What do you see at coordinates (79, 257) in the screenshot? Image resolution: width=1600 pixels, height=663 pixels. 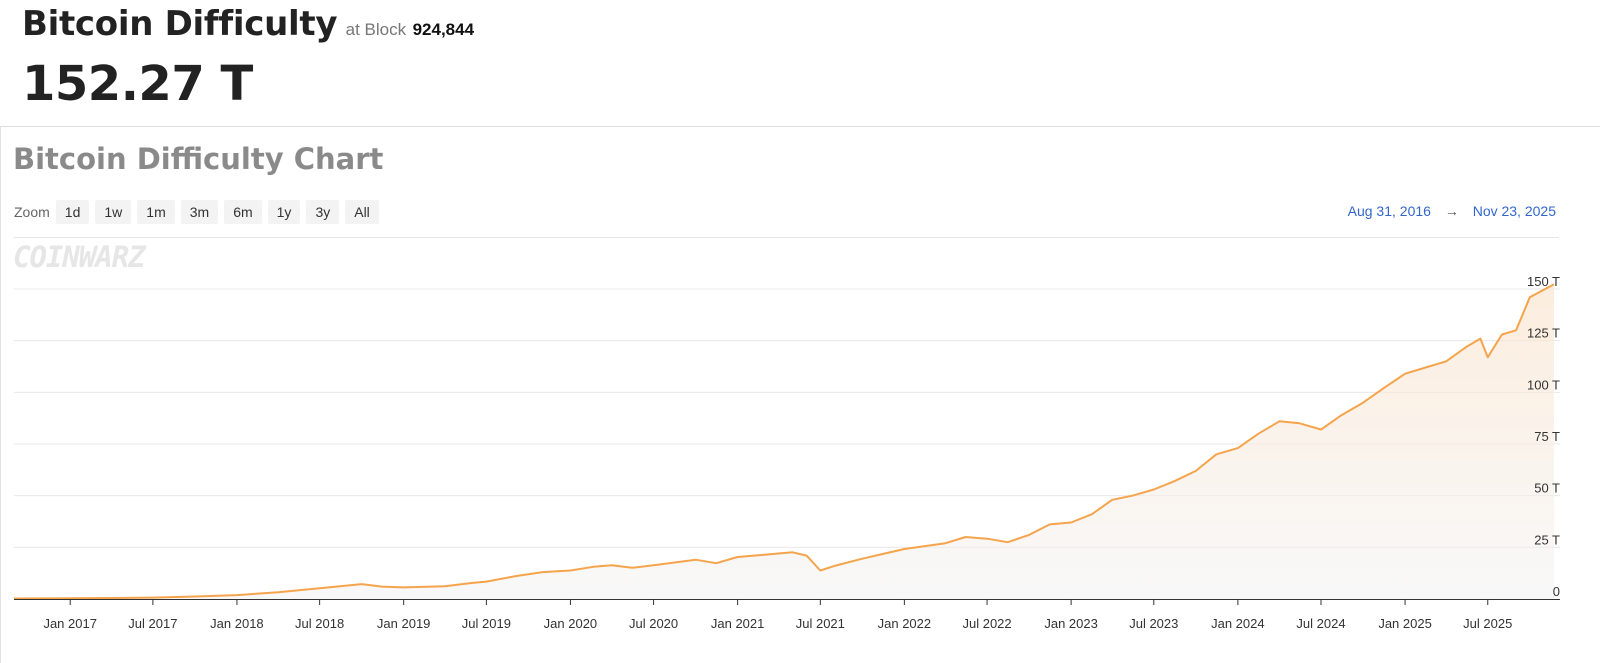 I see `coinwarz-watermark: COINWARZ` at bounding box center [79, 257].